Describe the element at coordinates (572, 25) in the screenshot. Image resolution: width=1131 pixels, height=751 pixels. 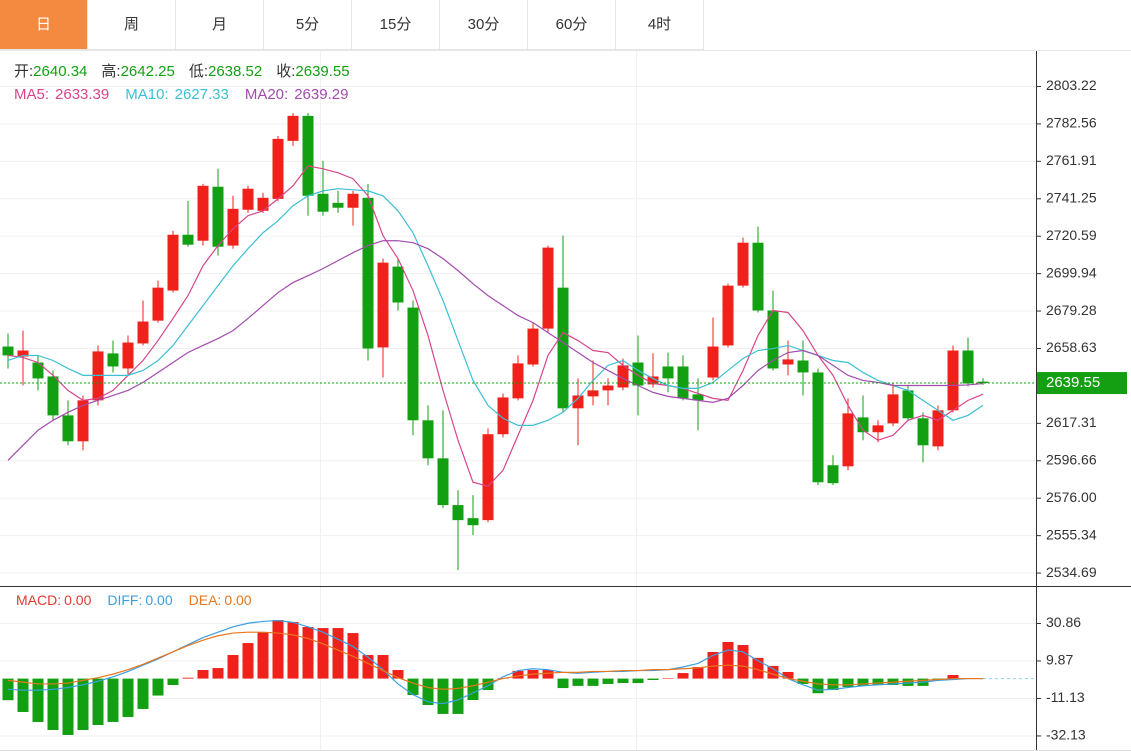
I see `period-tab: 60分` at that location.